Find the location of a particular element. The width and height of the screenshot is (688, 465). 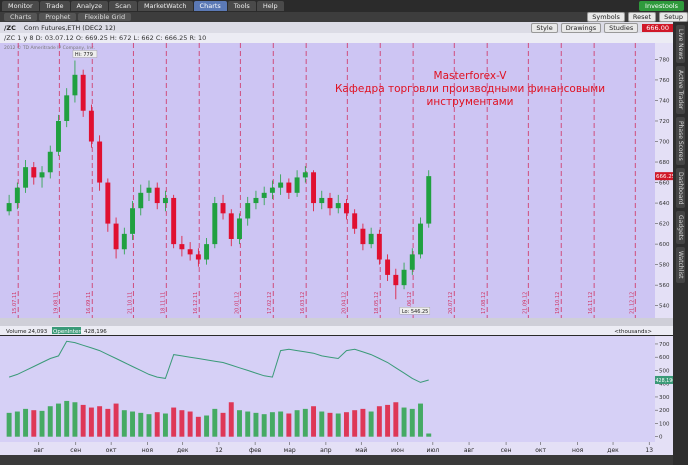

sub-tab: Charts is located at coordinates (21, 17).